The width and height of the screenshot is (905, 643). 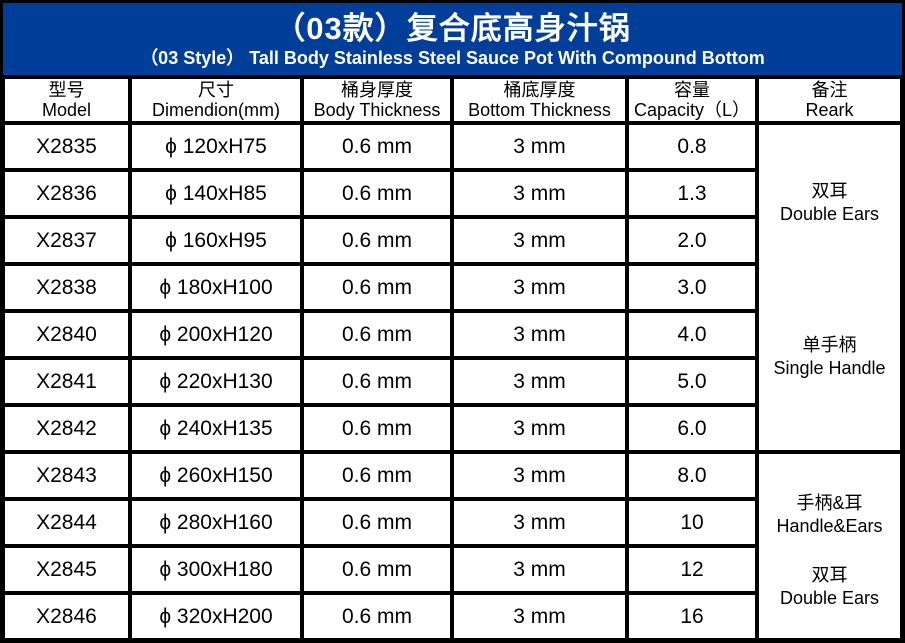 I want to click on capacity-cell: 12, so click(x=692, y=569).